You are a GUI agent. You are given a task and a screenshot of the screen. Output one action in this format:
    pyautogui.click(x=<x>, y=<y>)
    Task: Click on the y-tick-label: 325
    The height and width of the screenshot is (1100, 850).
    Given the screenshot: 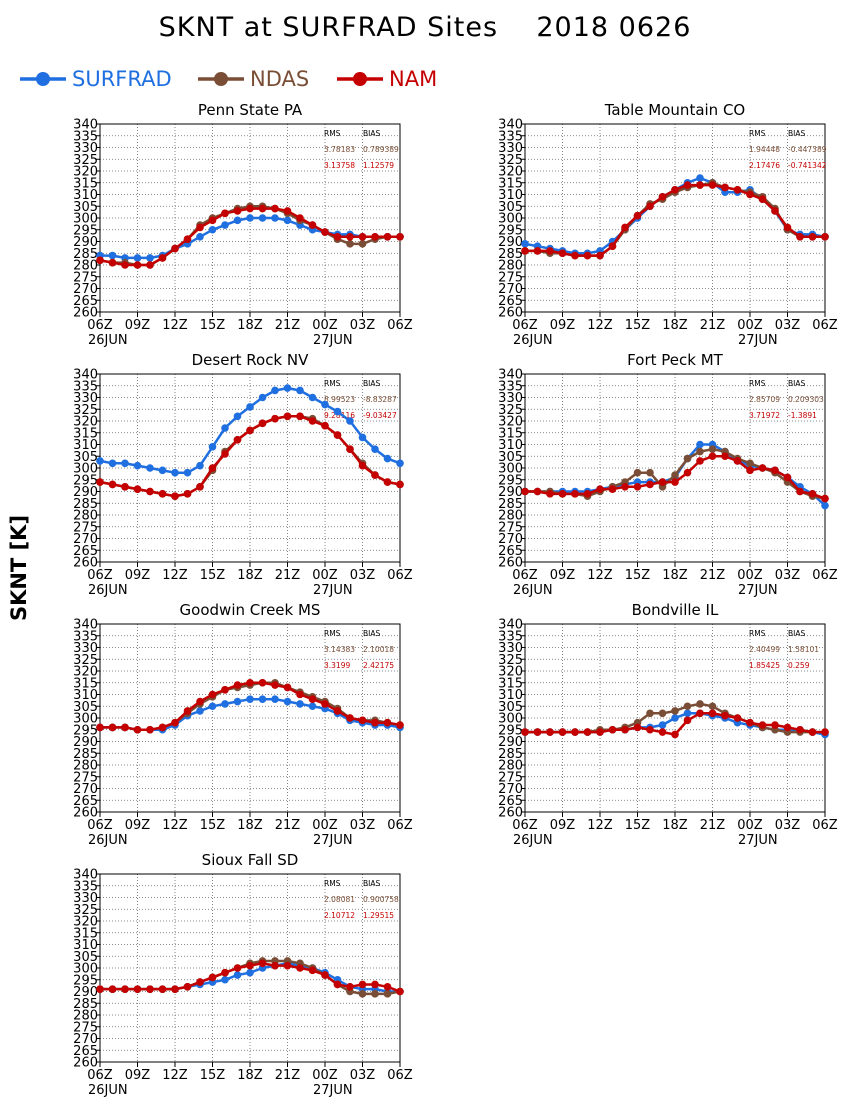 What is the action you would take?
    pyautogui.click(x=510, y=160)
    